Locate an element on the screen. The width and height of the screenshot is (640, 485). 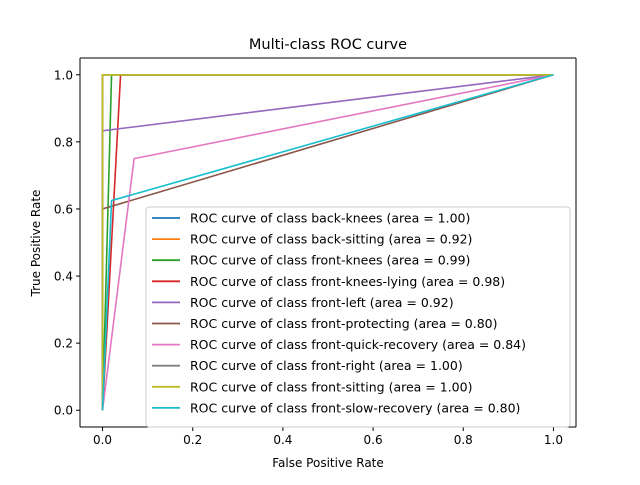
x-tick-label-3: 0.6 is located at coordinates (373, 440).